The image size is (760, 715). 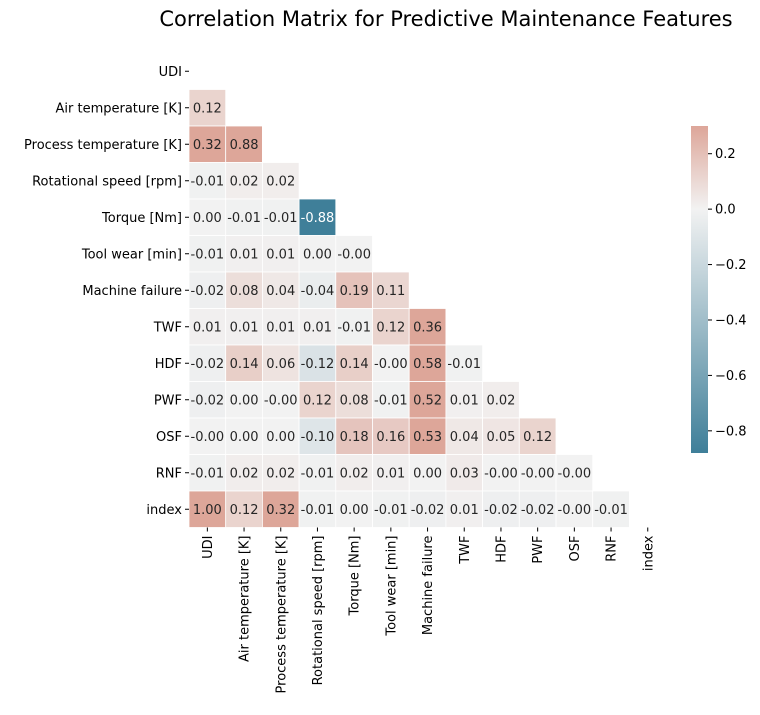 What do you see at coordinates (725, 154) in the screenshot?
I see `colorbar-tick-label: 0.2` at bounding box center [725, 154].